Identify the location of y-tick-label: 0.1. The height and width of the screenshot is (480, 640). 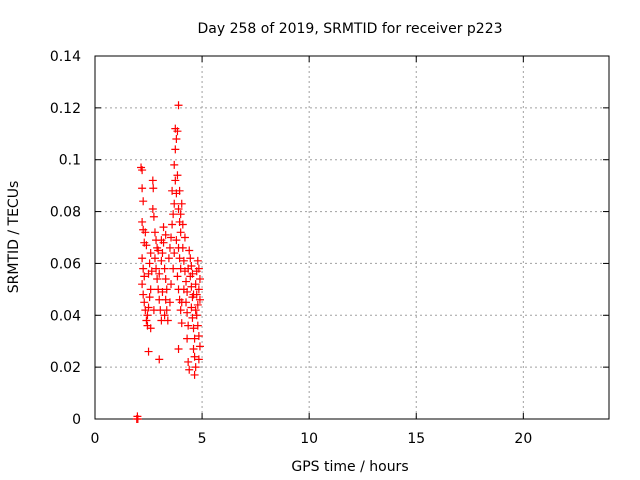
(70, 161).